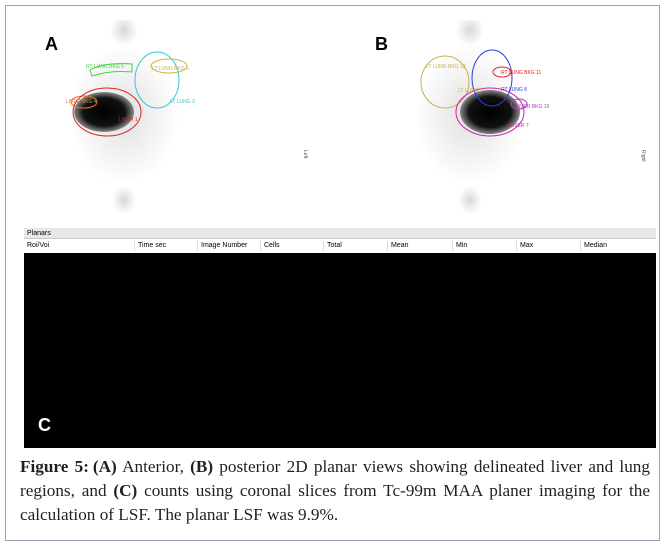  I want to click on caption-part: Figure 5:, so click(54, 466).